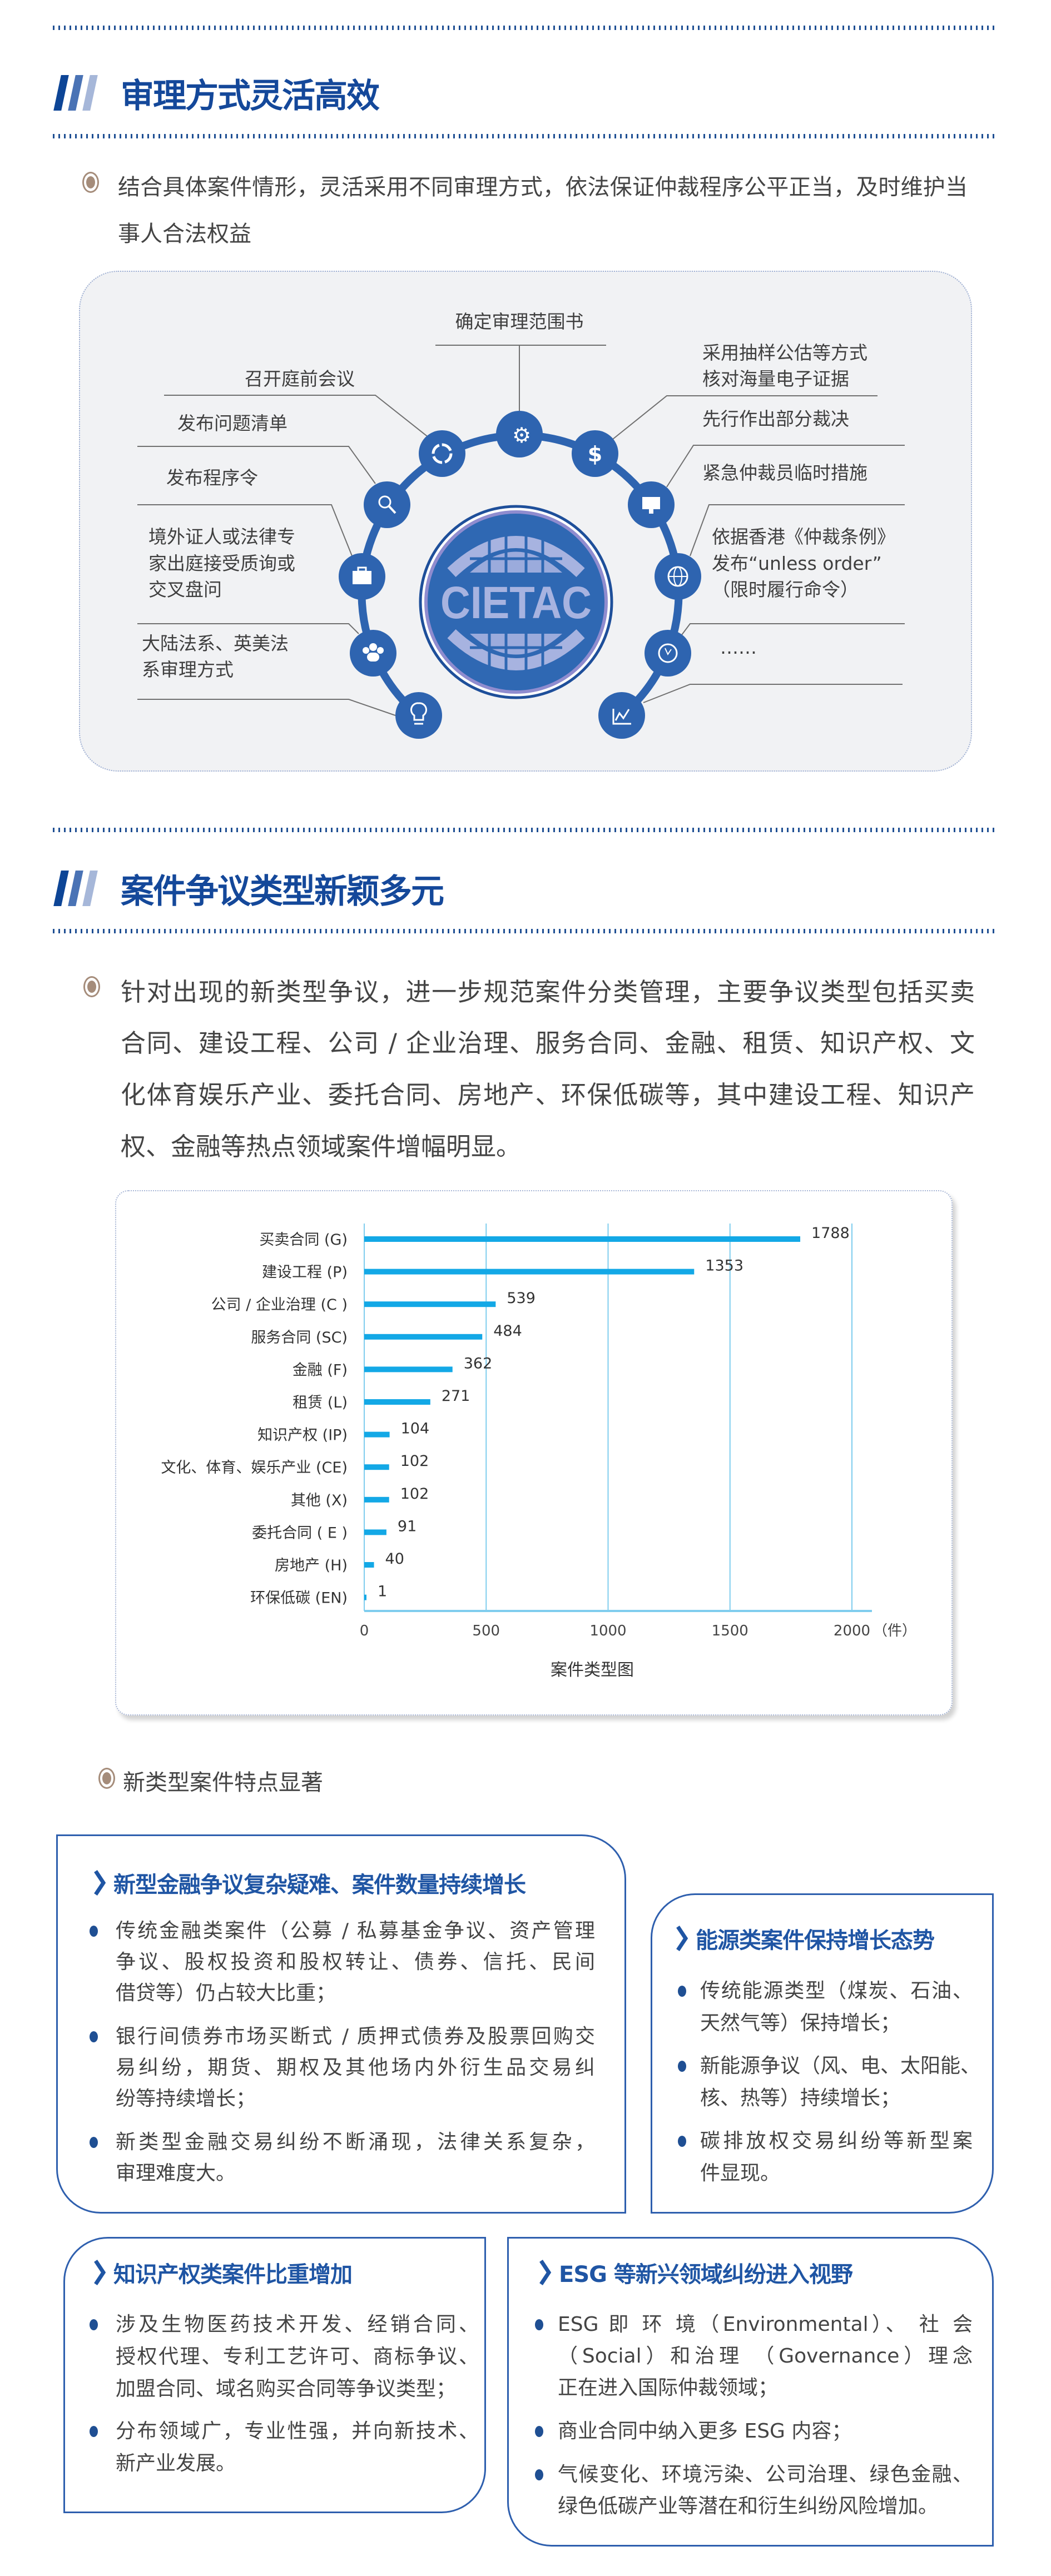  What do you see at coordinates (343, 2158) in the screenshot?
I see `list-item: 新类型金融交易纠纷不断涌现，法律关系复杂， 审理难度大。` at bounding box center [343, 2158].